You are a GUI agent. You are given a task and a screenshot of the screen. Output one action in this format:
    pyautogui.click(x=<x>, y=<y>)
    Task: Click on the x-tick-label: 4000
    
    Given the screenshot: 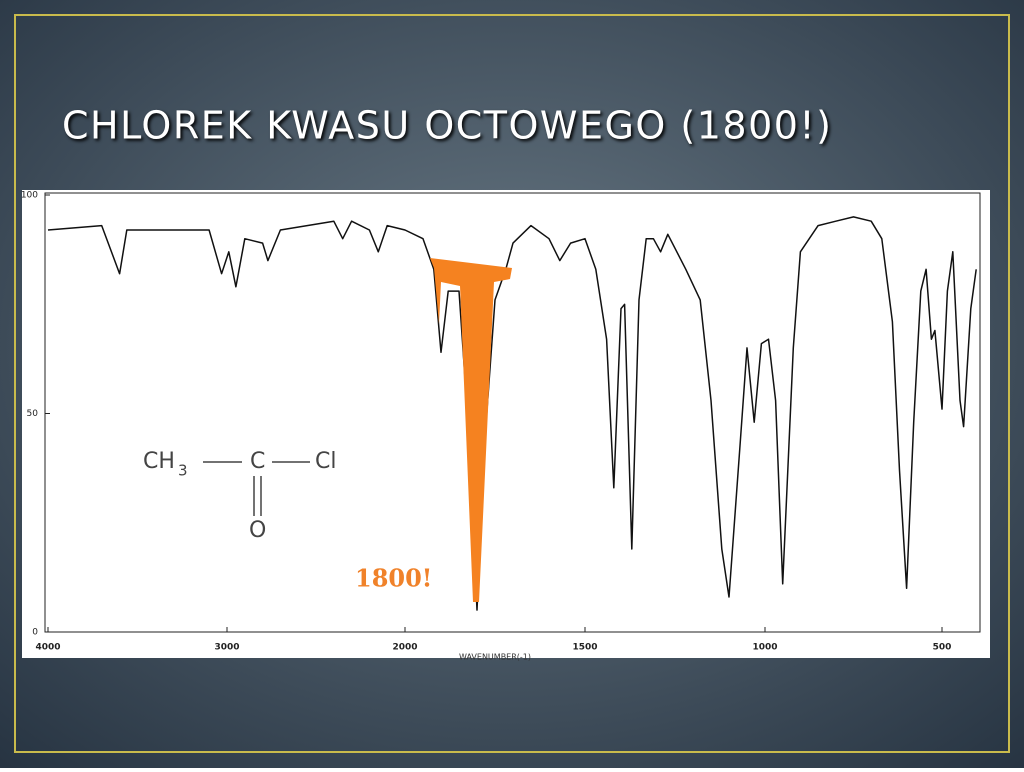 What is the action you would take?
    pyautogui.click(x=47, y=648)
    